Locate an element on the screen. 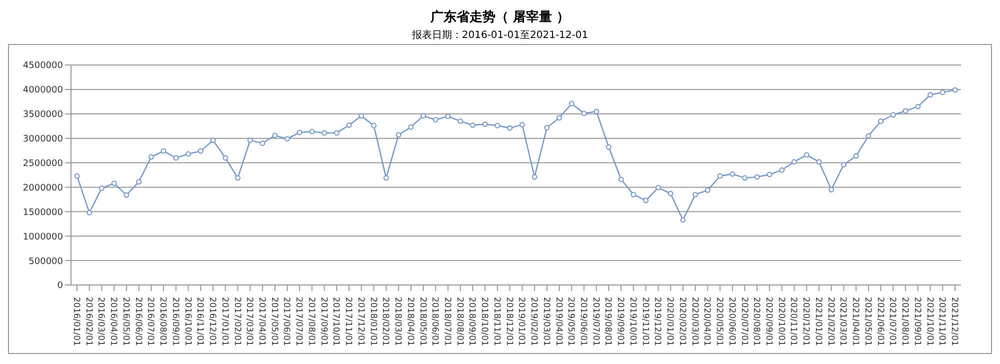 The height and width of the screenshot is (364, 1000). x-tick-label: 2021/01/01 is located at coordinates (817, 321).